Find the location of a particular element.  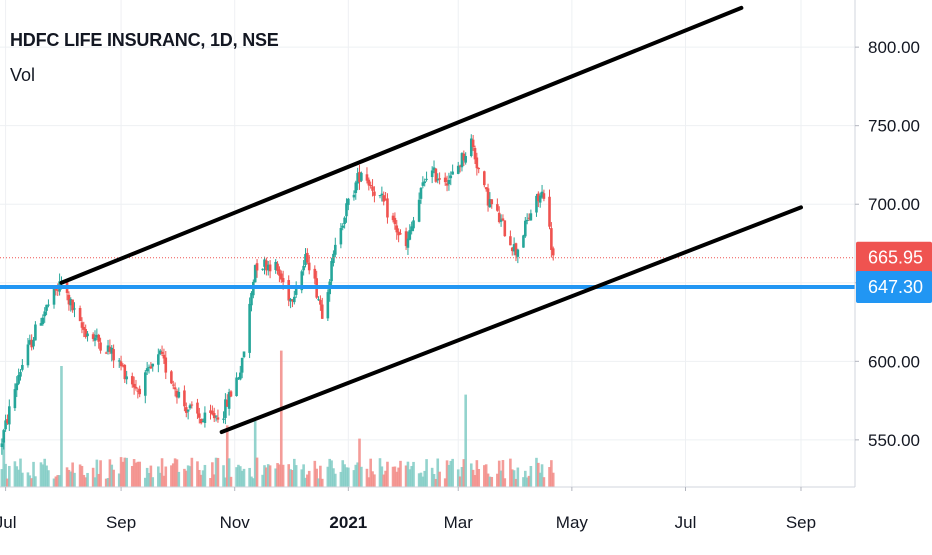

last-price-label: 665.95 is located at coordinates (895, 258).